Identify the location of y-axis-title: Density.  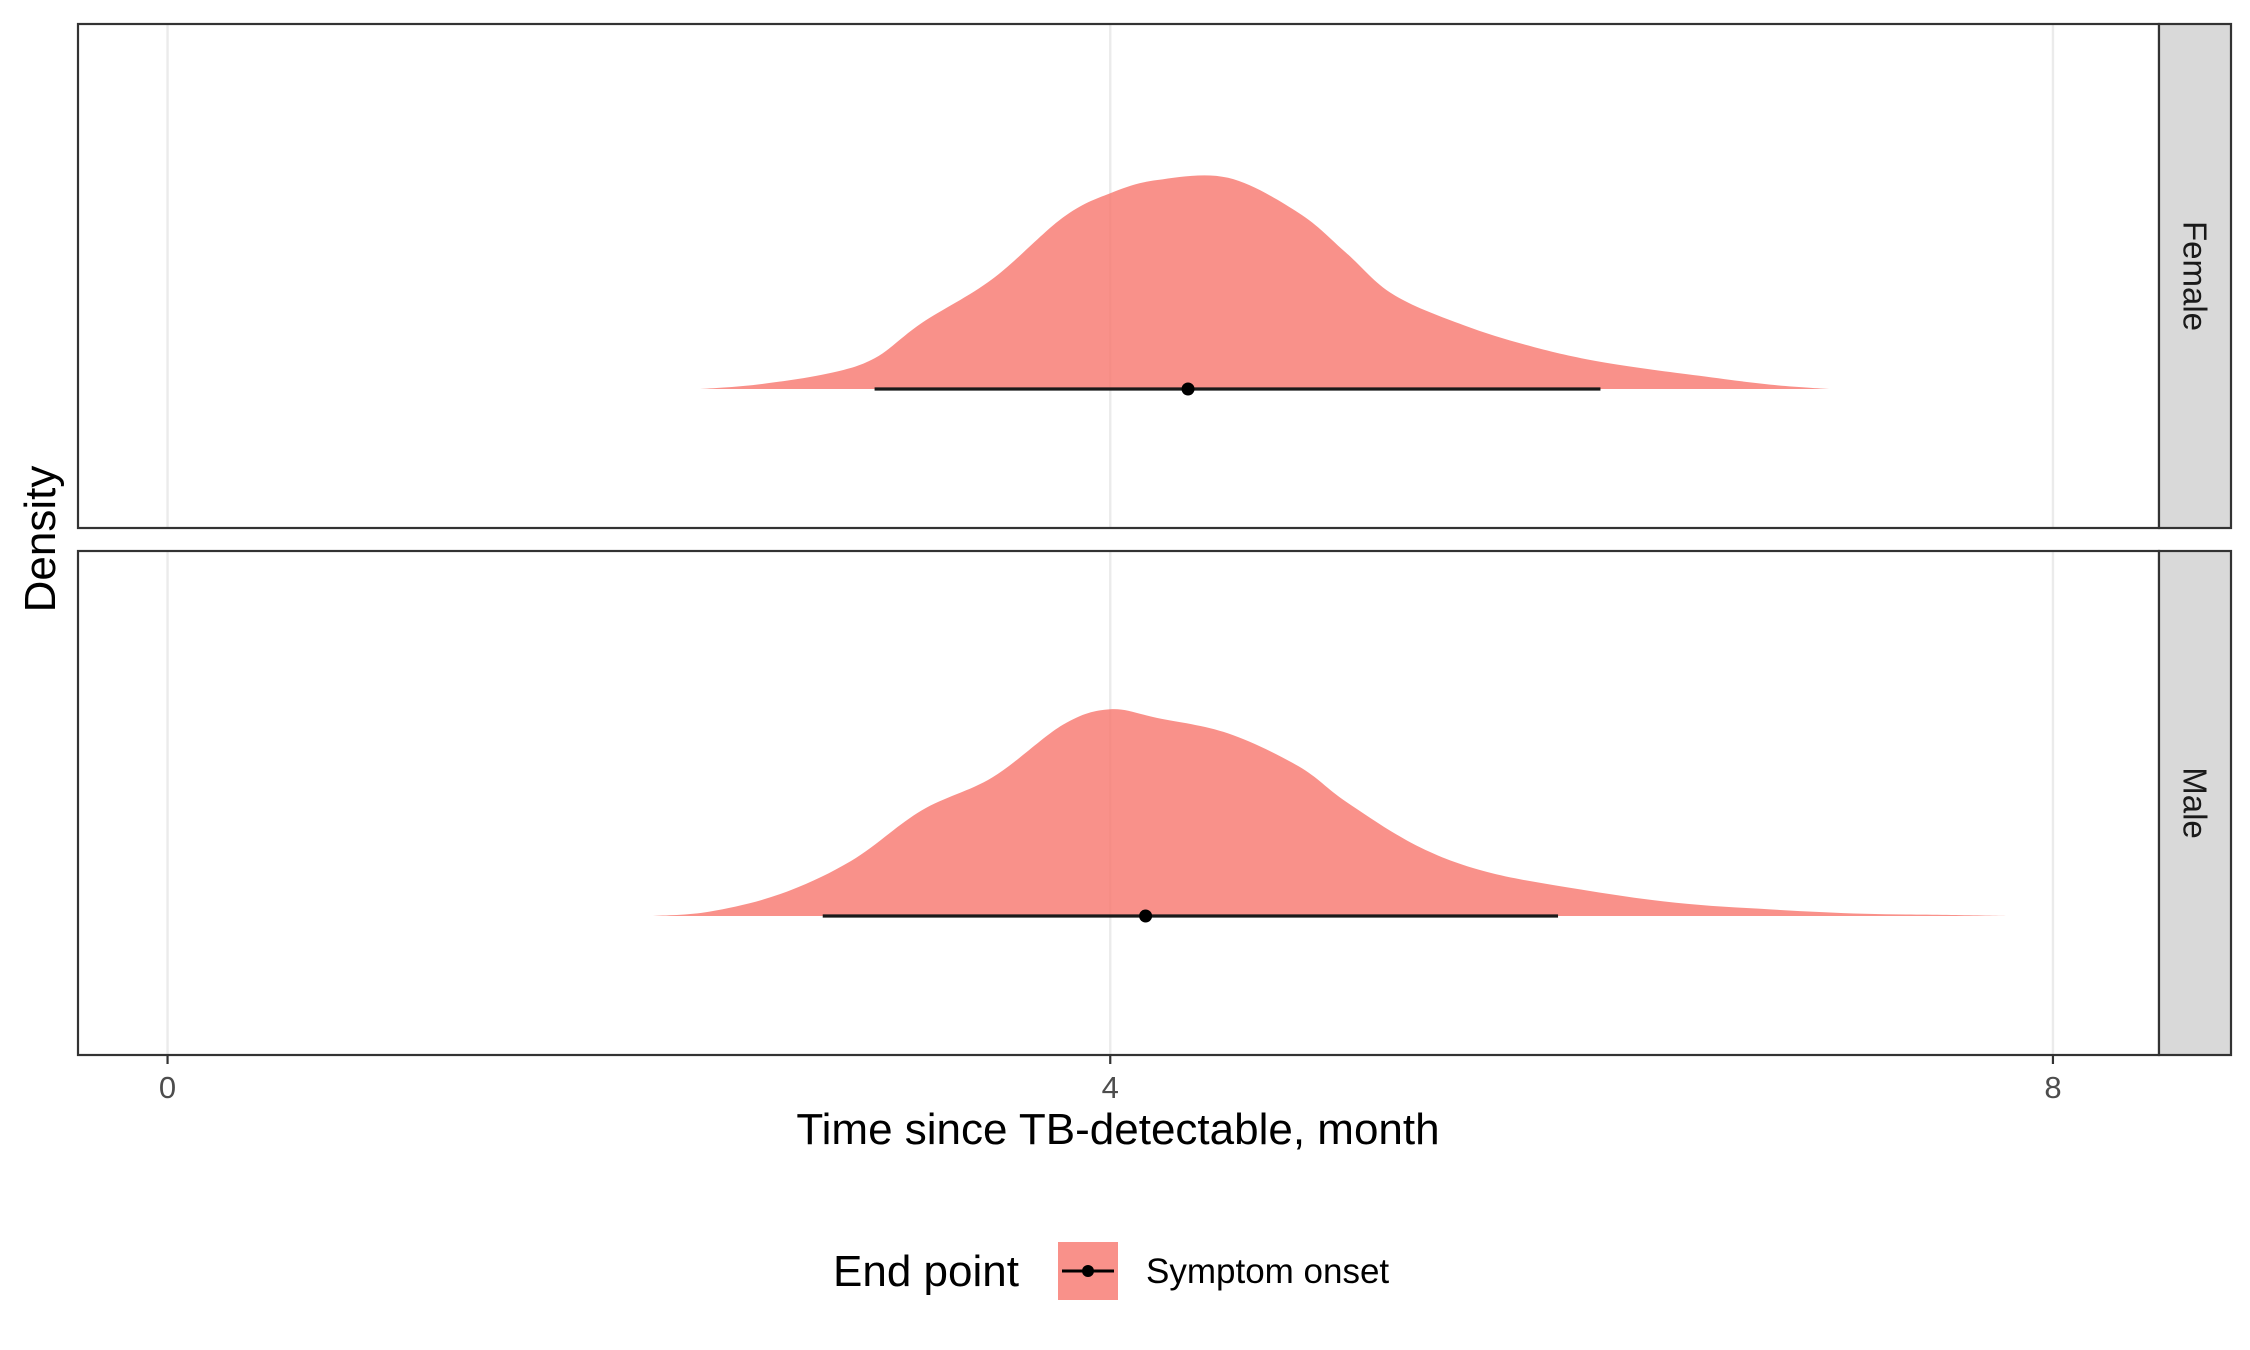
(40, 539).